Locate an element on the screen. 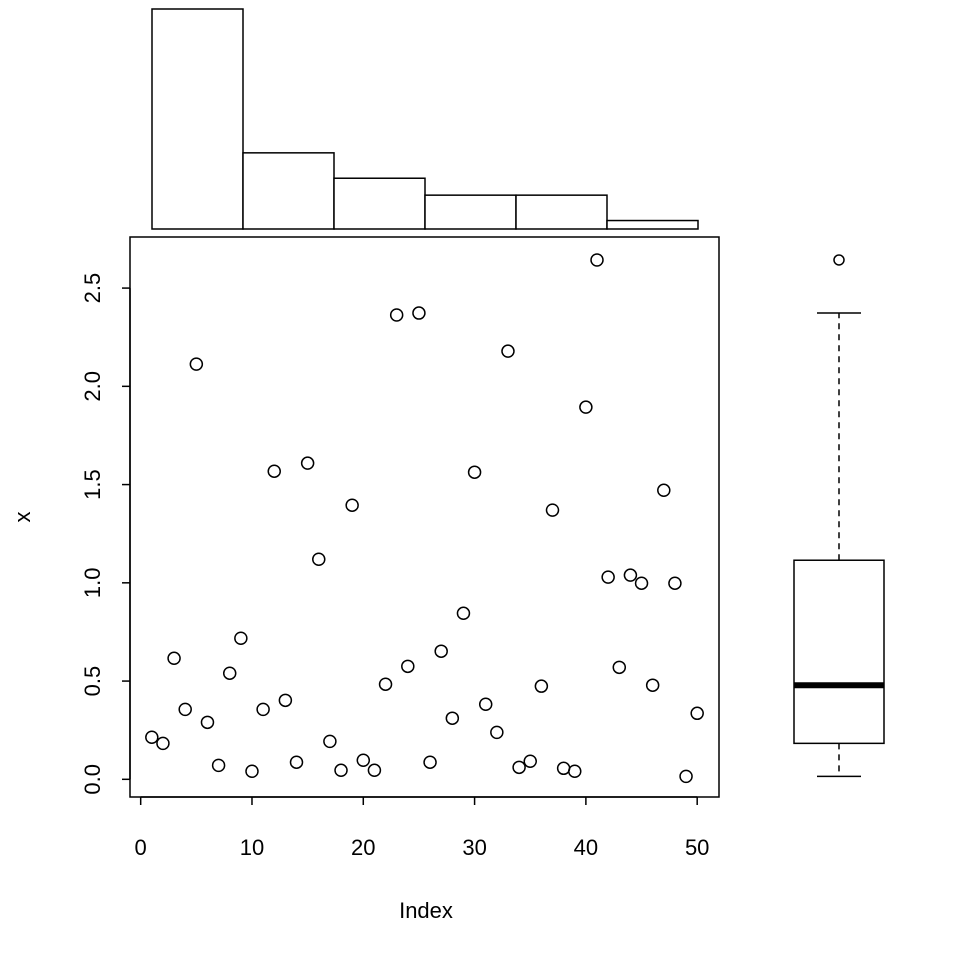  x-tick-label: 20 is located at coordinates (363, 847).